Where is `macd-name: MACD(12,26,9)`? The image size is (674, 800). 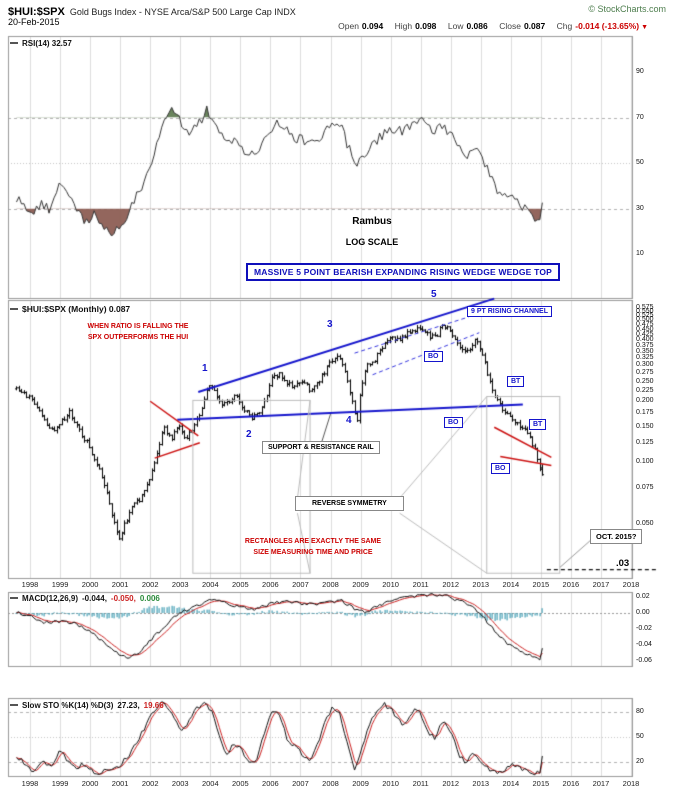
macd-name: MACD(12,26,9) is located at coordinates (50, 598).